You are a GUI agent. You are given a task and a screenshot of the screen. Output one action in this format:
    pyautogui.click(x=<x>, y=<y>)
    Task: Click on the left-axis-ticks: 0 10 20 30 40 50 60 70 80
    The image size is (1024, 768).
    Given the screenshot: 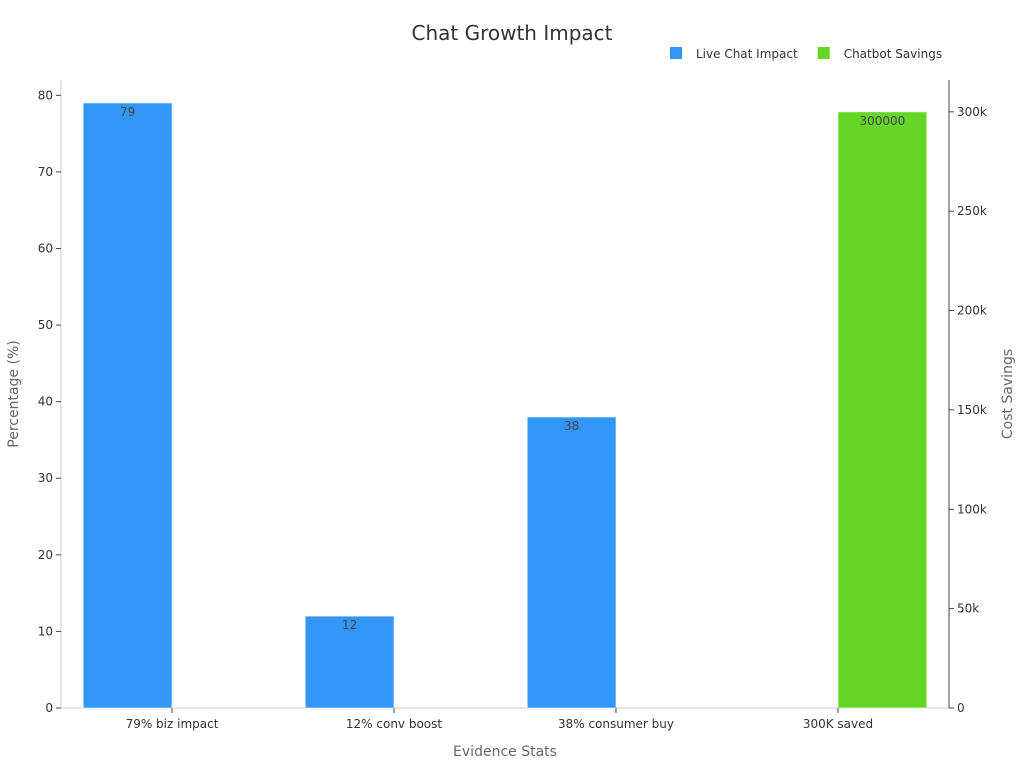 What is the action you would take?
    pyautogui.click(x=49, y=401)
    